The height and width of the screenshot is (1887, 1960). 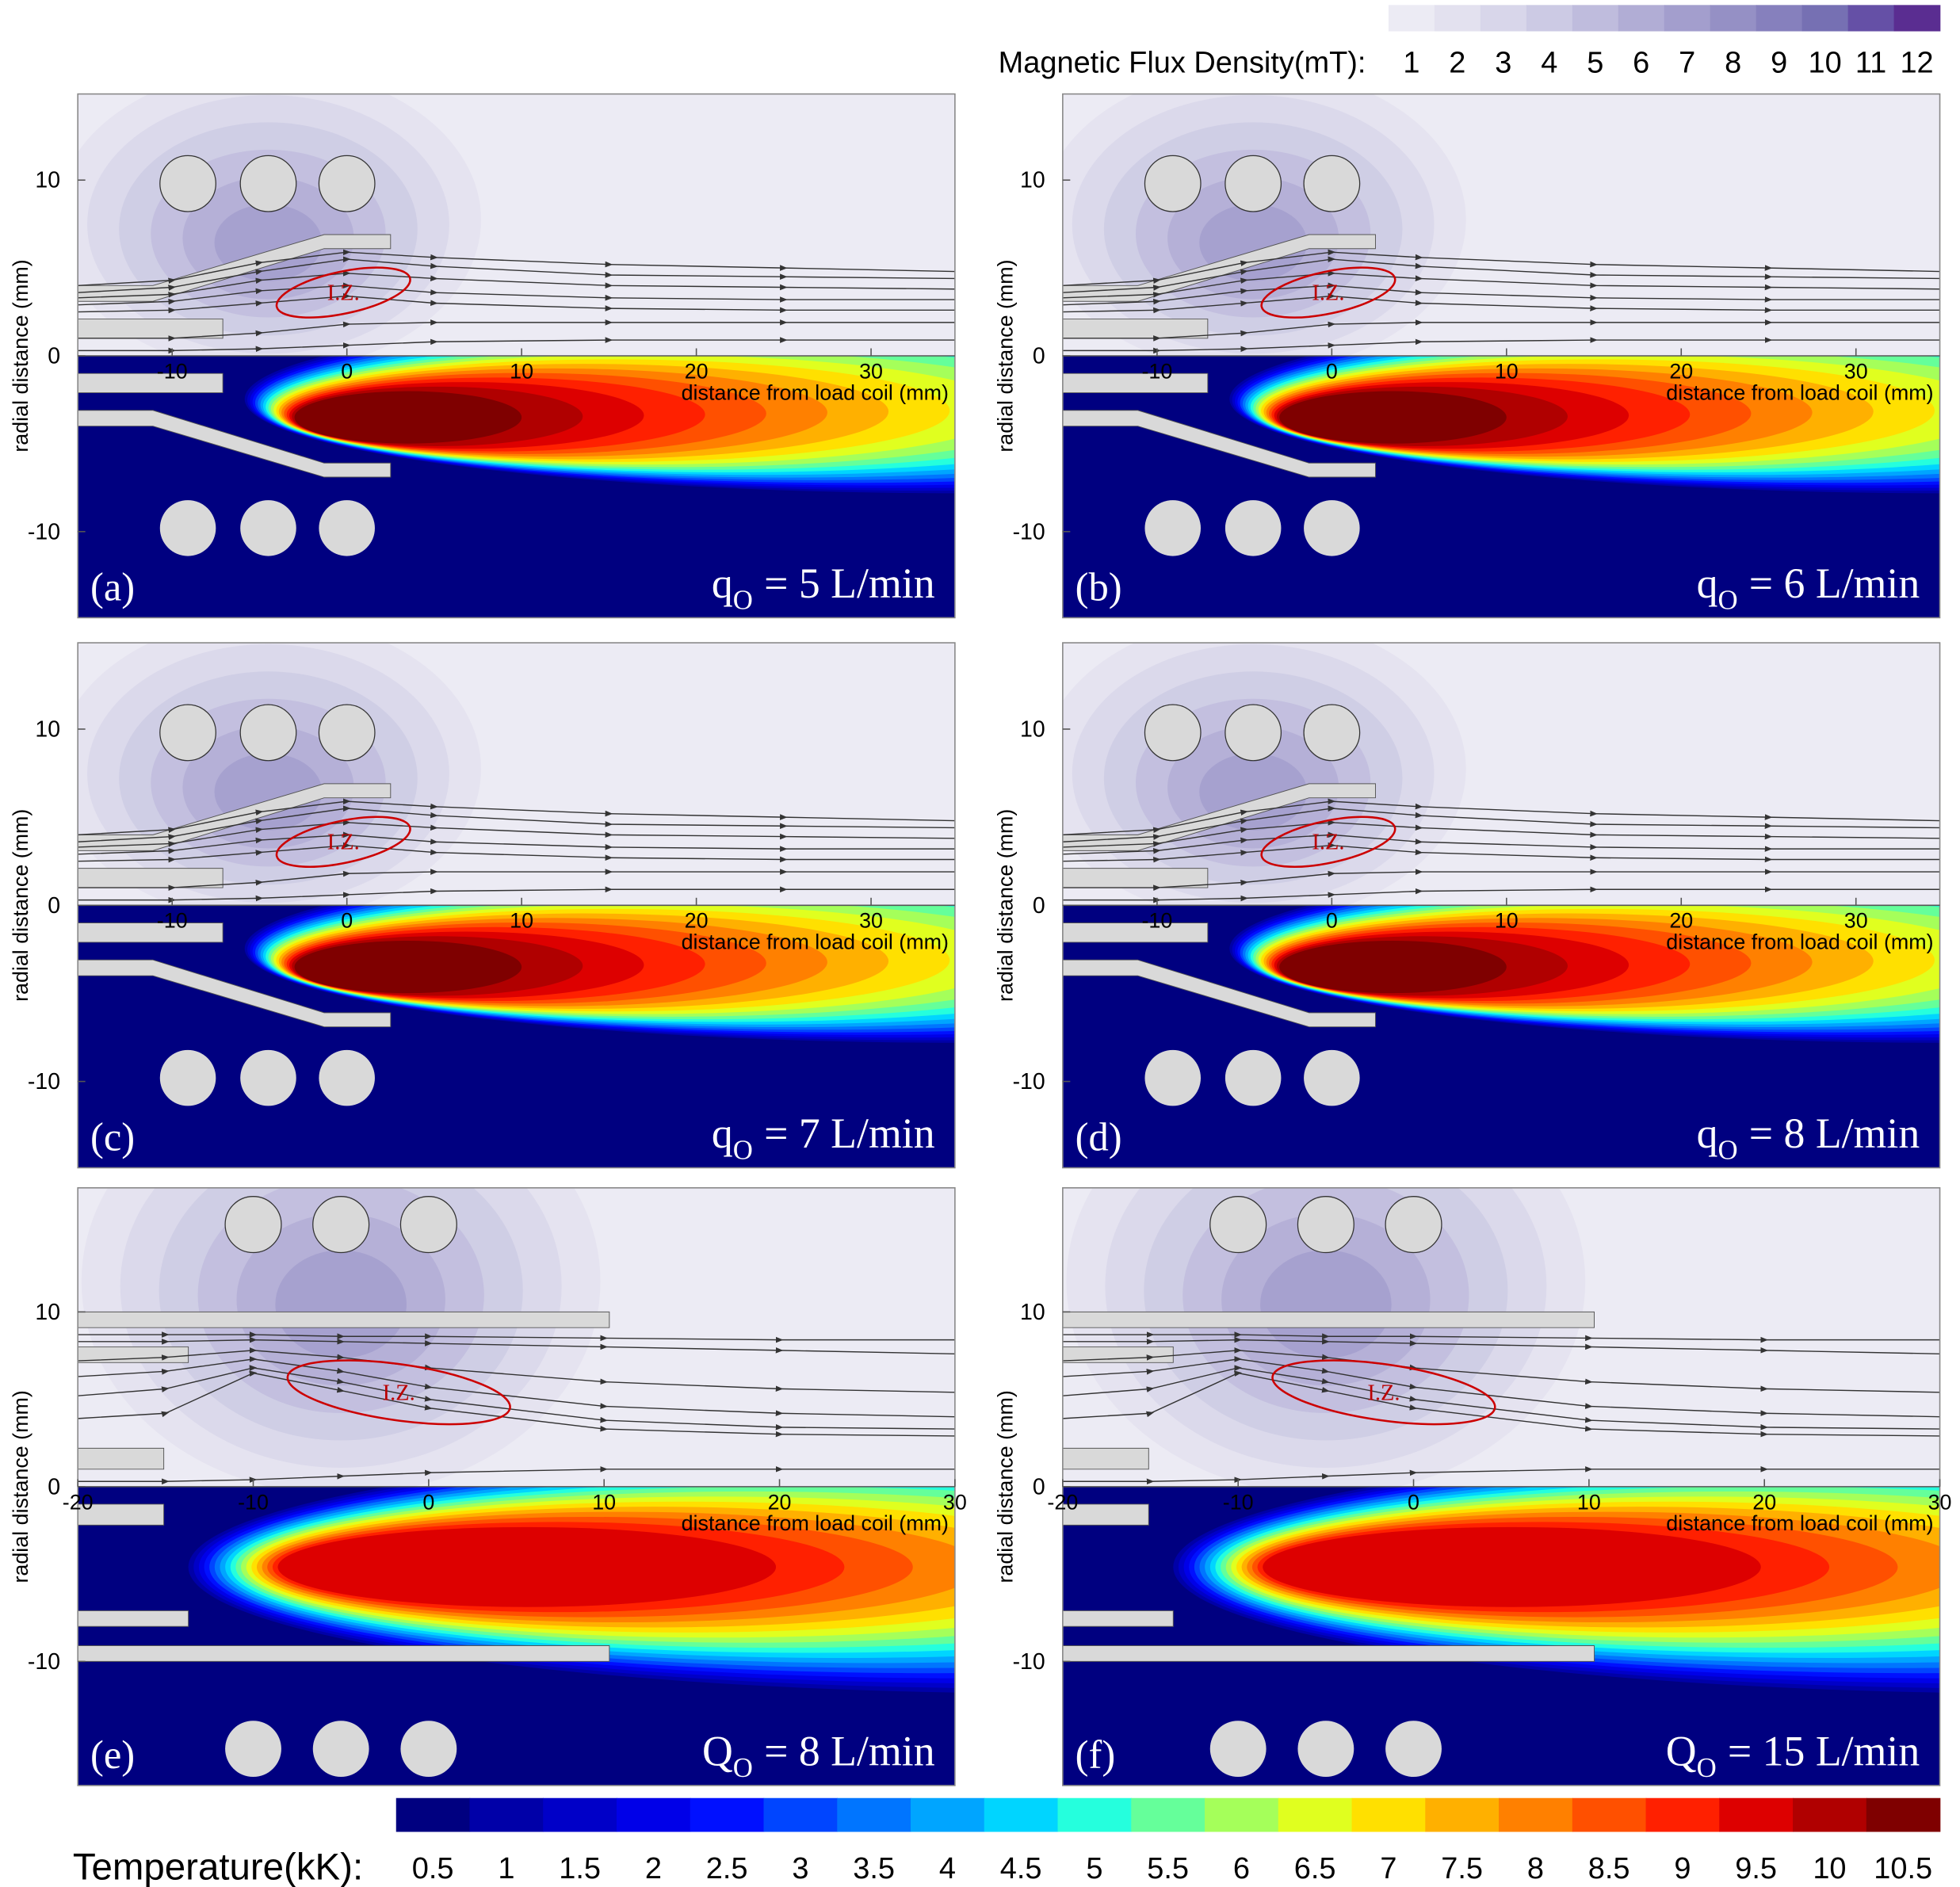 I want to click on lower-field, so click(x=1501, y=1036).